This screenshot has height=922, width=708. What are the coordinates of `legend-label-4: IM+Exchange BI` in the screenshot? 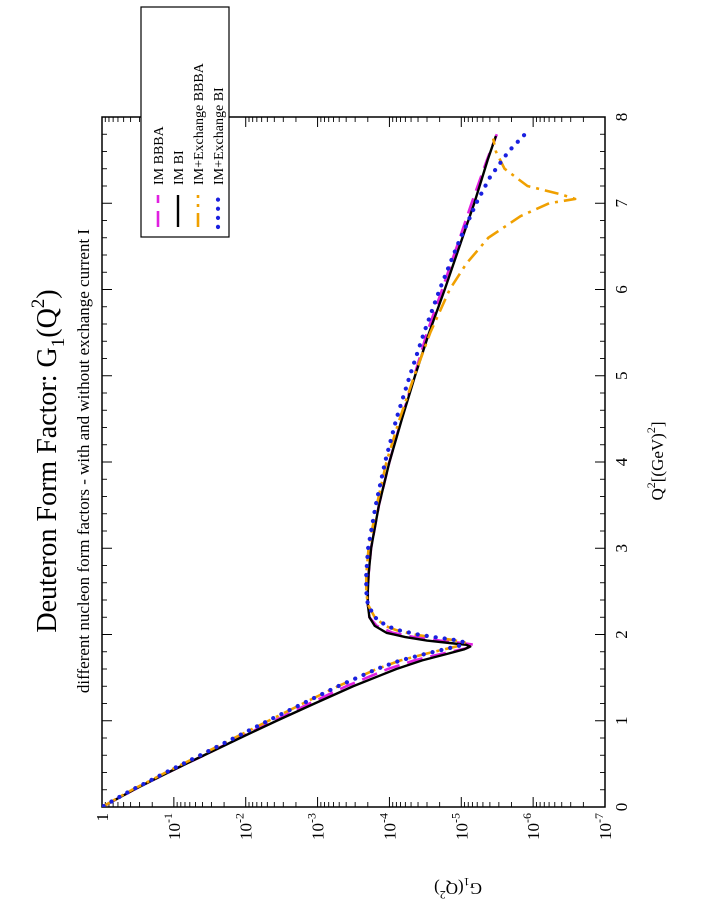 It's located at (219, 136).